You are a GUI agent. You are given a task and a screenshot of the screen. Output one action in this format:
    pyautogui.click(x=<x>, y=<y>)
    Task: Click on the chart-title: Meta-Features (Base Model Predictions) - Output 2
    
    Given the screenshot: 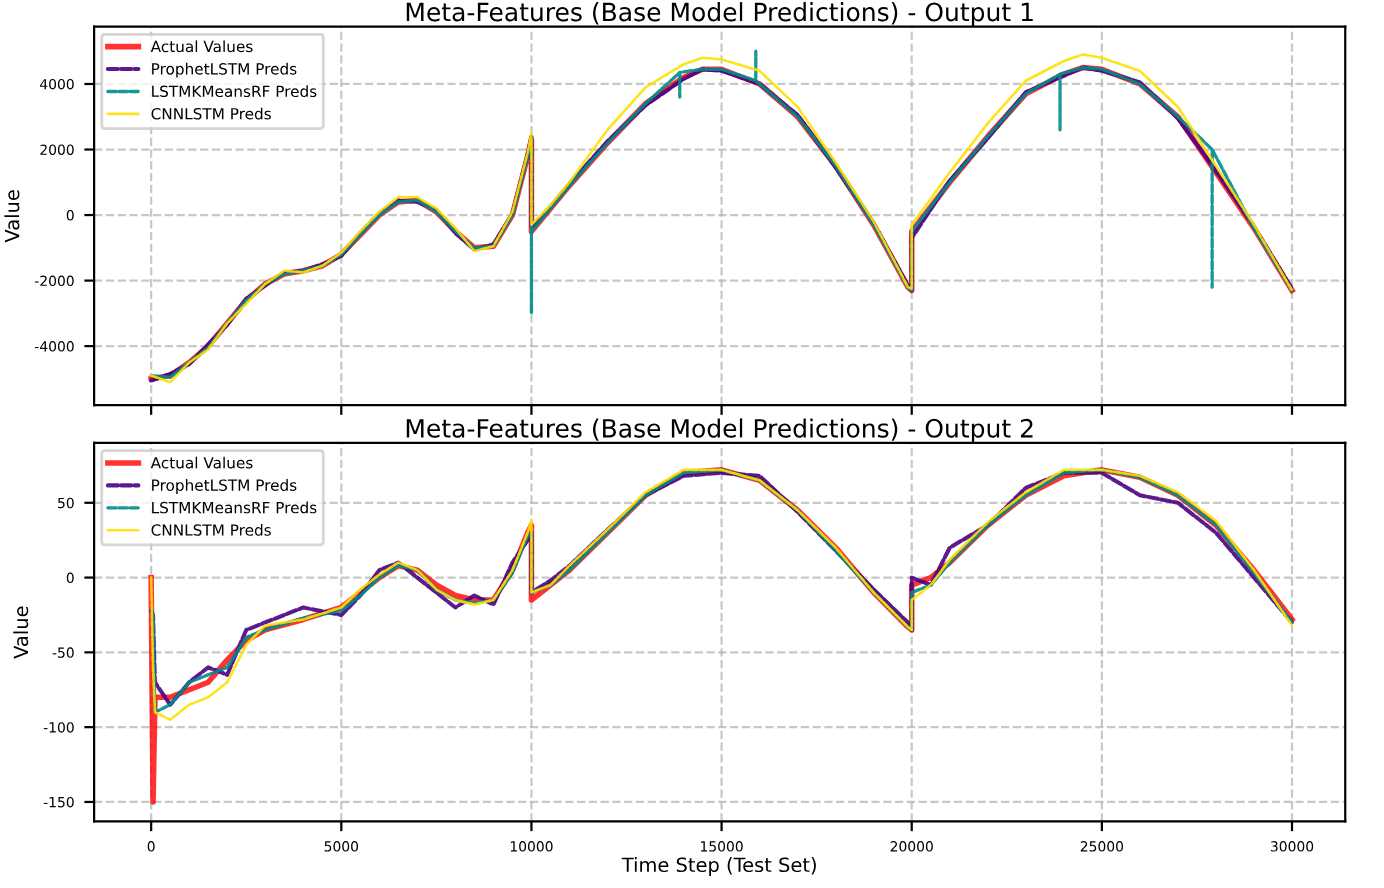 What is the action you would take?
    pyautogui.click(x=719, y=430)
    